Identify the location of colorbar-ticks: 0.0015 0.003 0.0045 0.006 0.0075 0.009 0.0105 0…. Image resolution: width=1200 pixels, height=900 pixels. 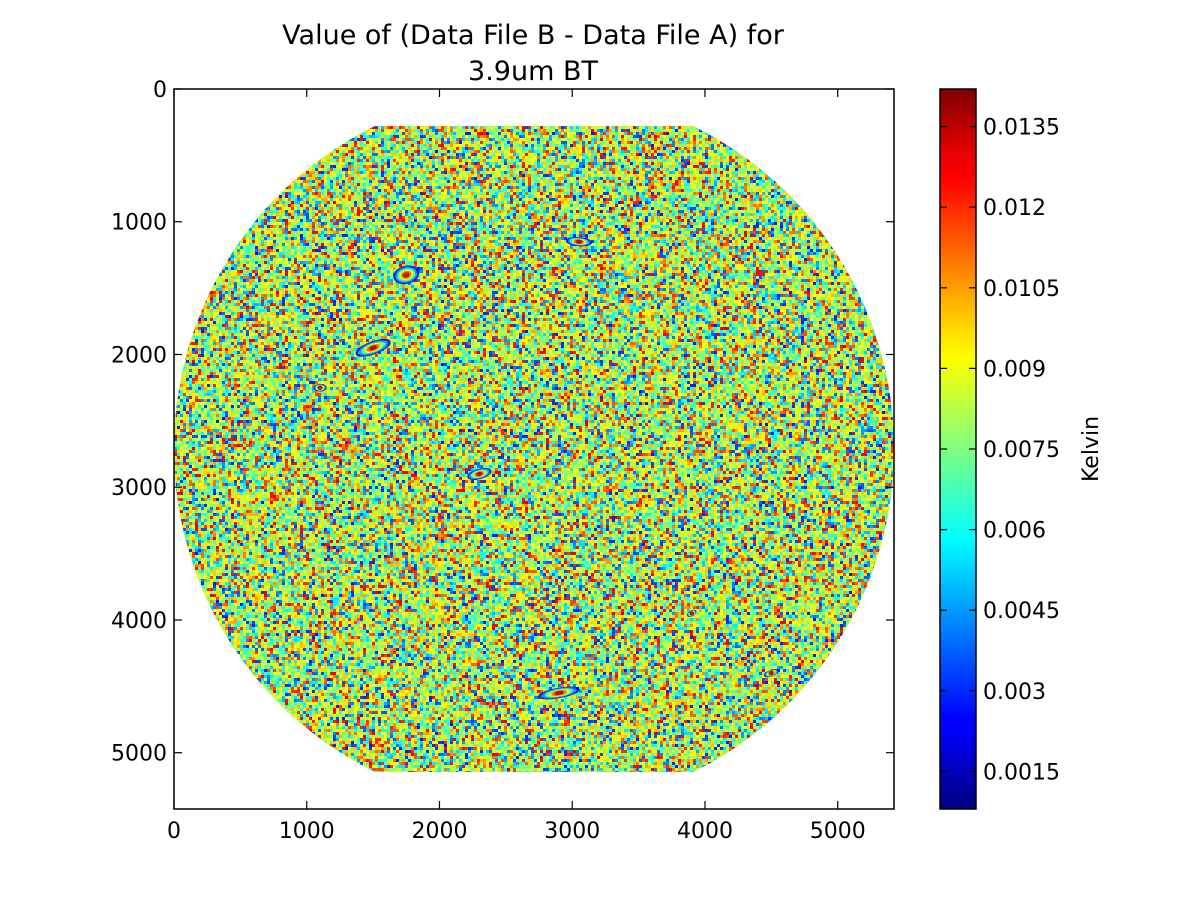
(1000, 450).